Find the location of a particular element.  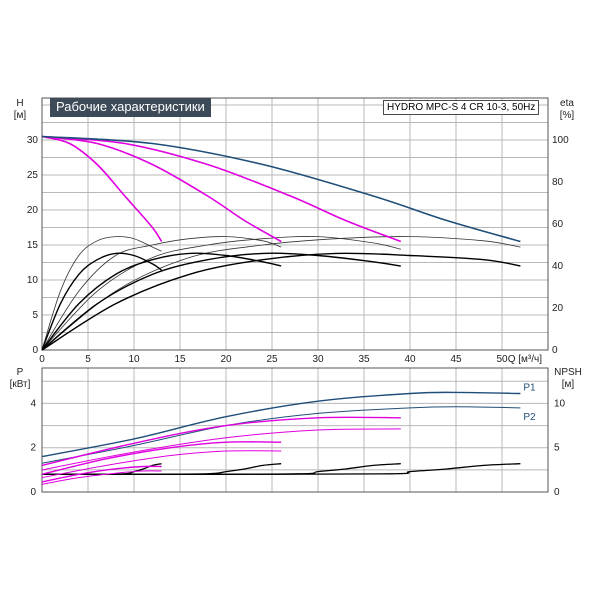

head-axis-unit: [м] is located at coordinates (20, 115).